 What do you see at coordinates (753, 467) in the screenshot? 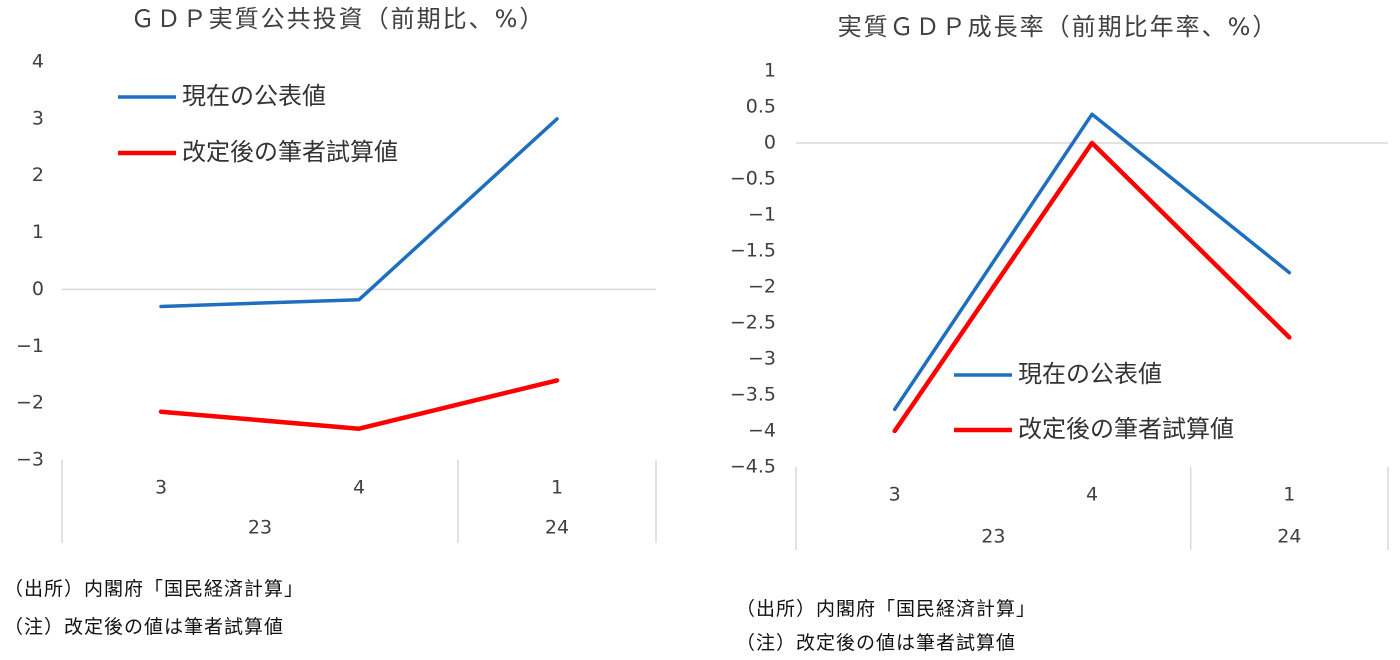
I see `chart2-y-tick-label: −4.5` at bounding box center [753, 467].